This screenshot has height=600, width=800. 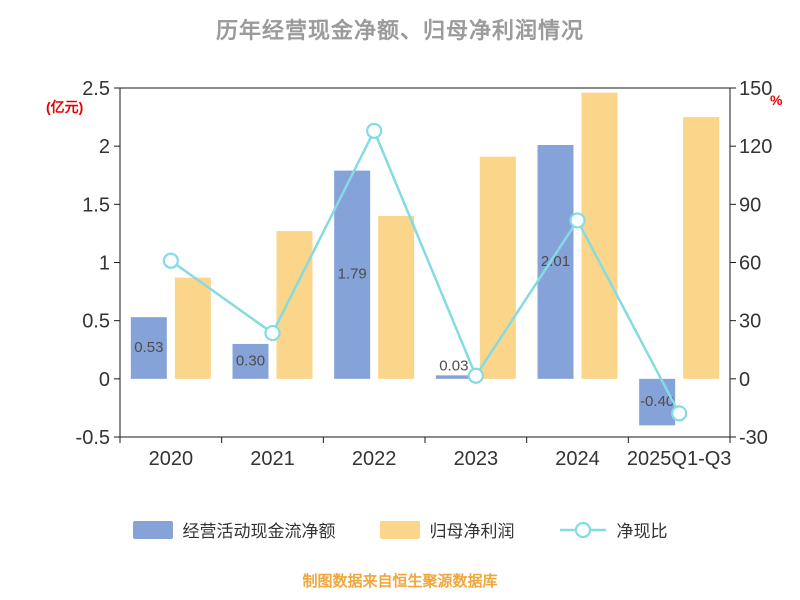 What do you see at coordinates (750, 264) in the screenshot?
I see `right-axis-tick-label: 60` at bounding box center [750, 264].